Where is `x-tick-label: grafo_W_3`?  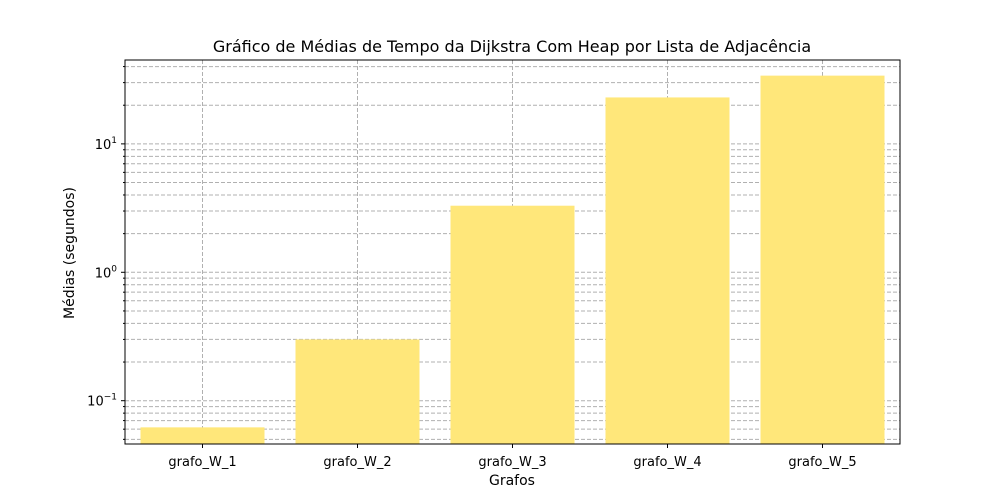 x-tick-label: grafo_W_3 is located at coordinates (512, 462).